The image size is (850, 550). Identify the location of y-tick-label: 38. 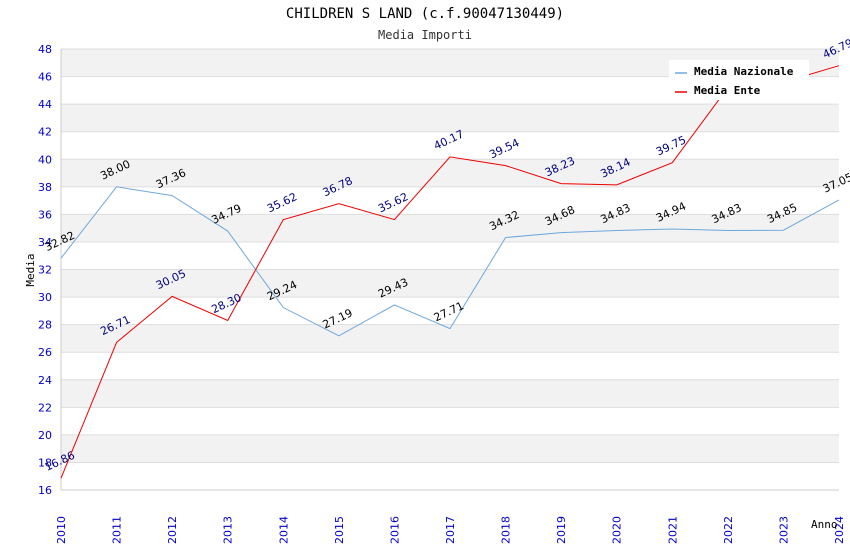
(45, 187).